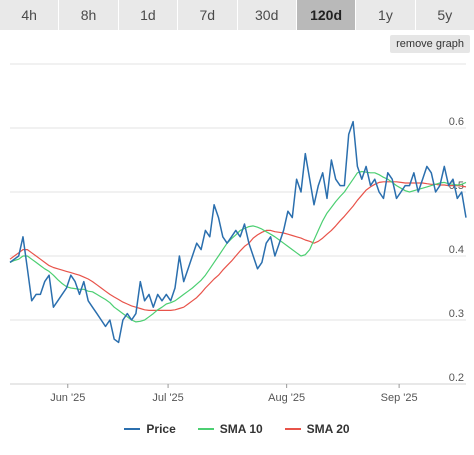  Describe the element at coordinates (456, 378) in the screenshot. I see `y-tick-label: 0.2` at that location.